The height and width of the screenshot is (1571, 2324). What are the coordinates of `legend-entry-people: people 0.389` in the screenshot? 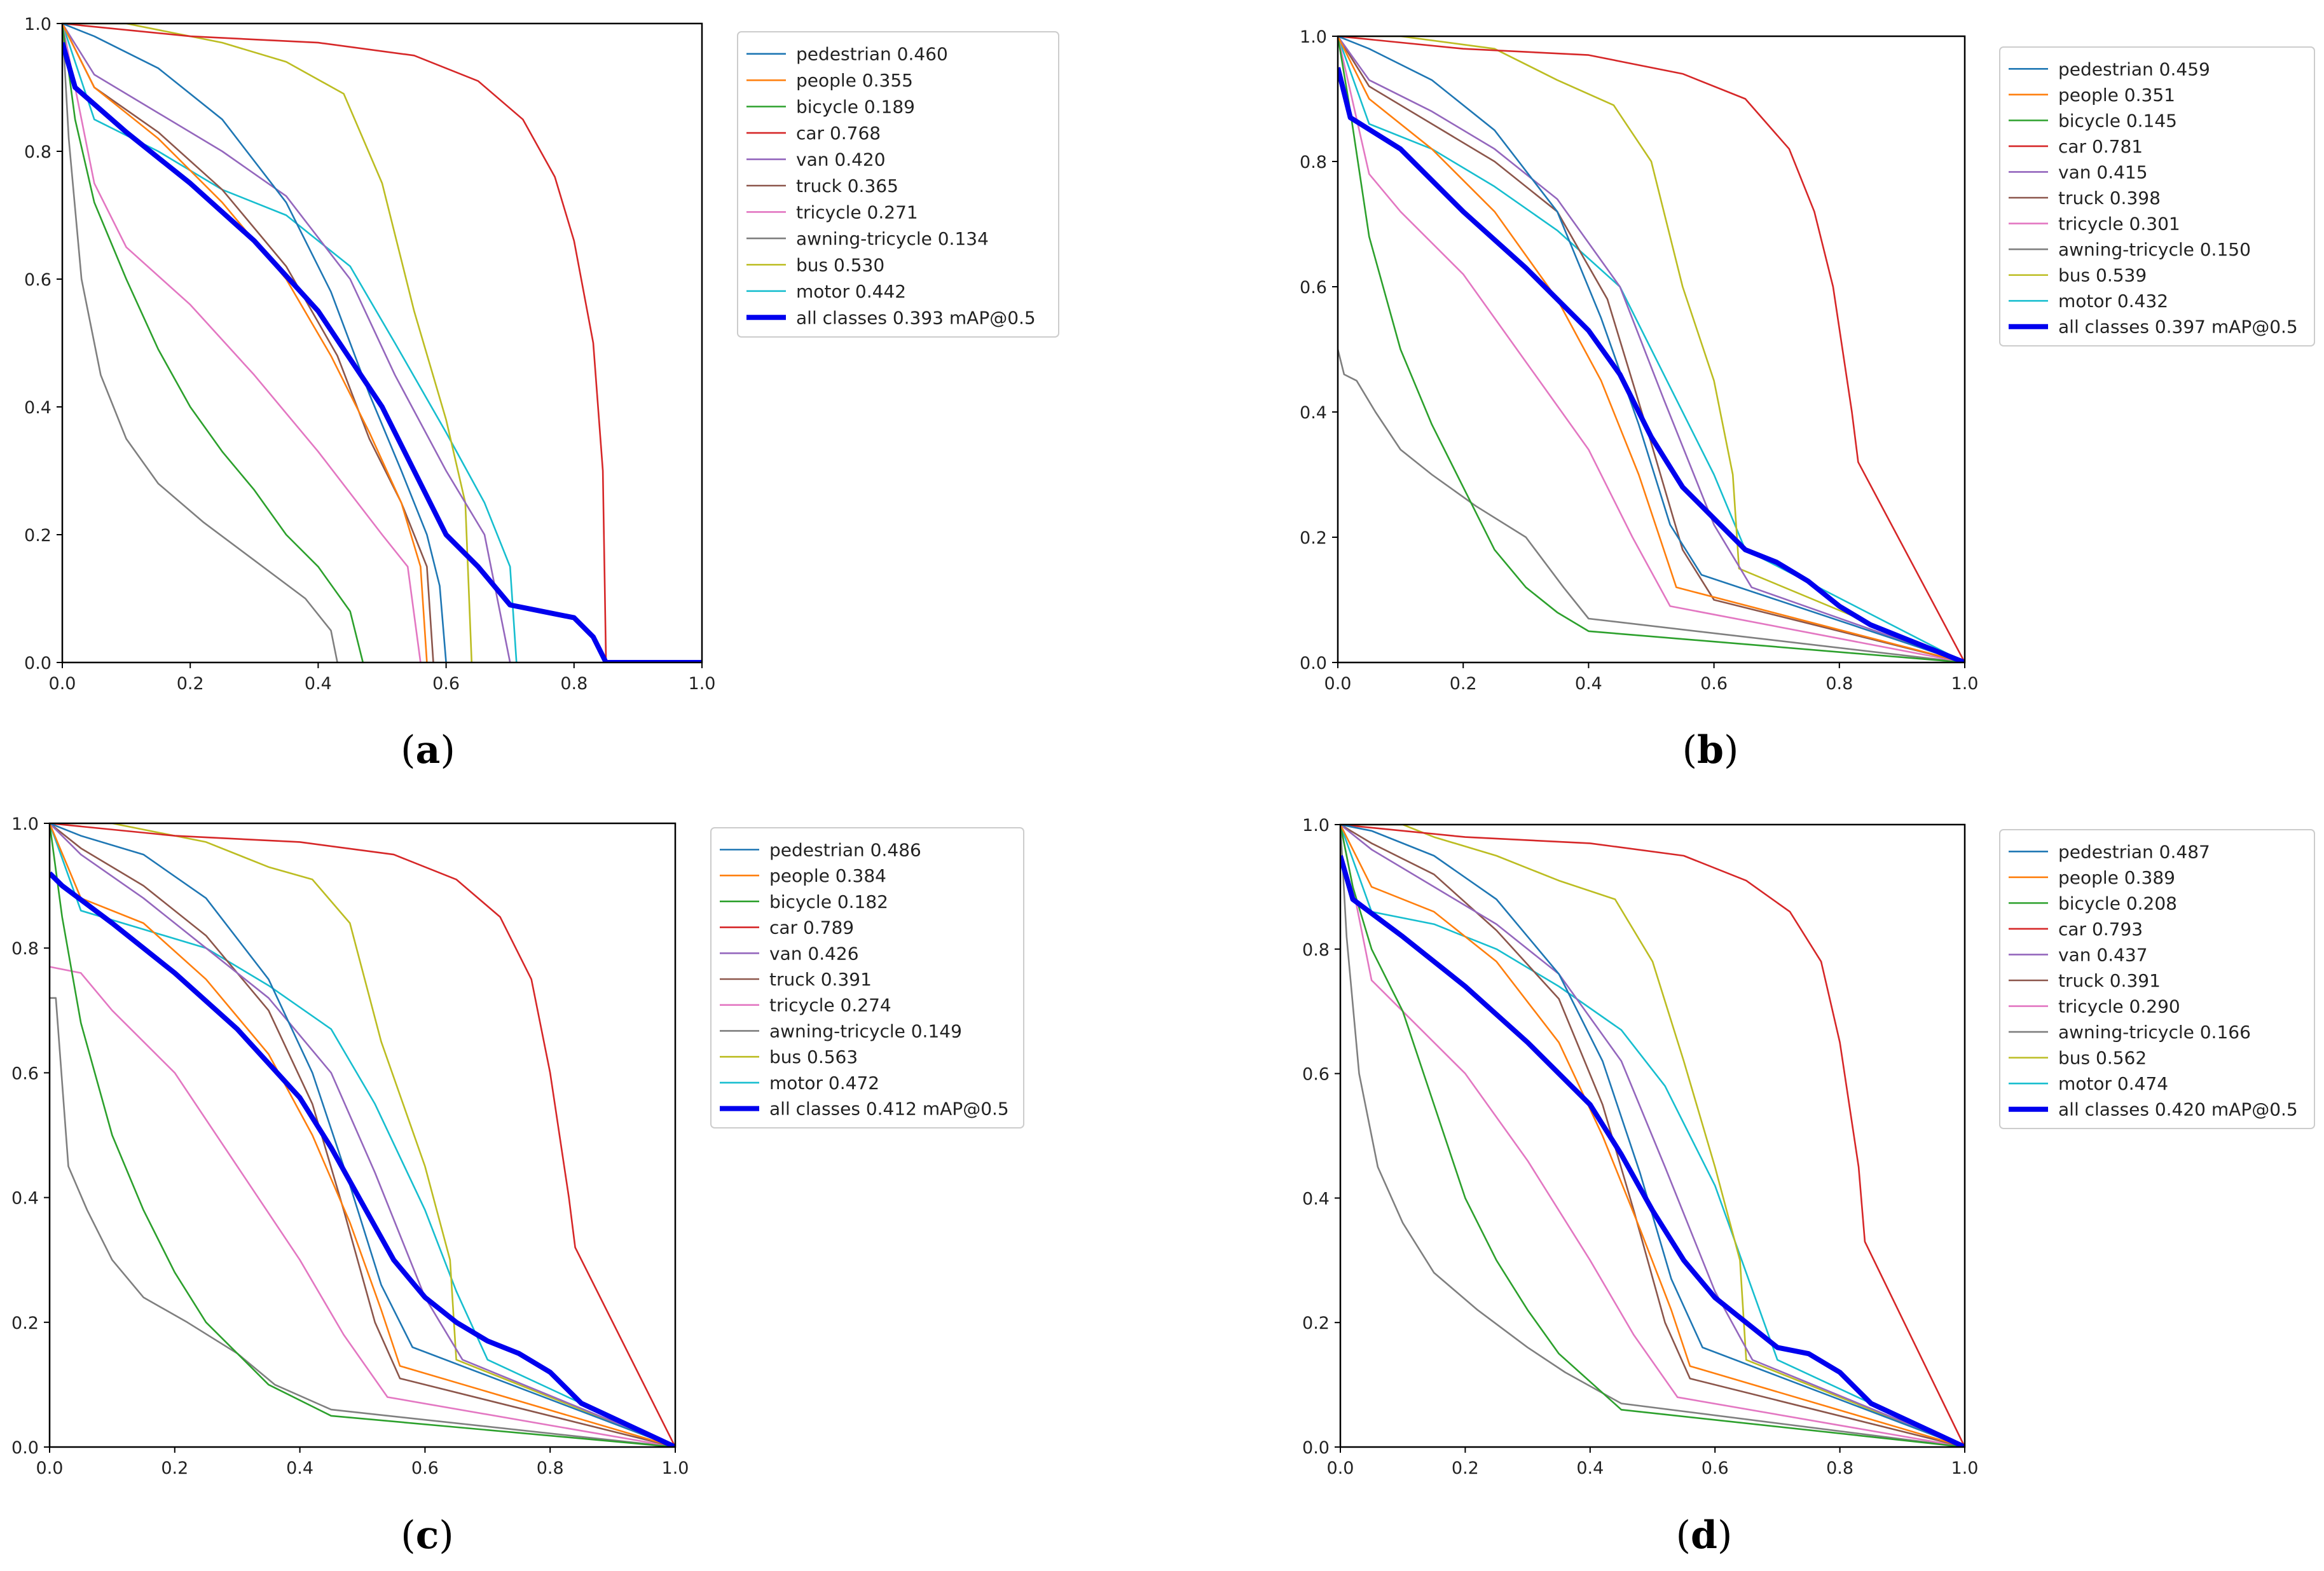 It's located at (2116, 877).